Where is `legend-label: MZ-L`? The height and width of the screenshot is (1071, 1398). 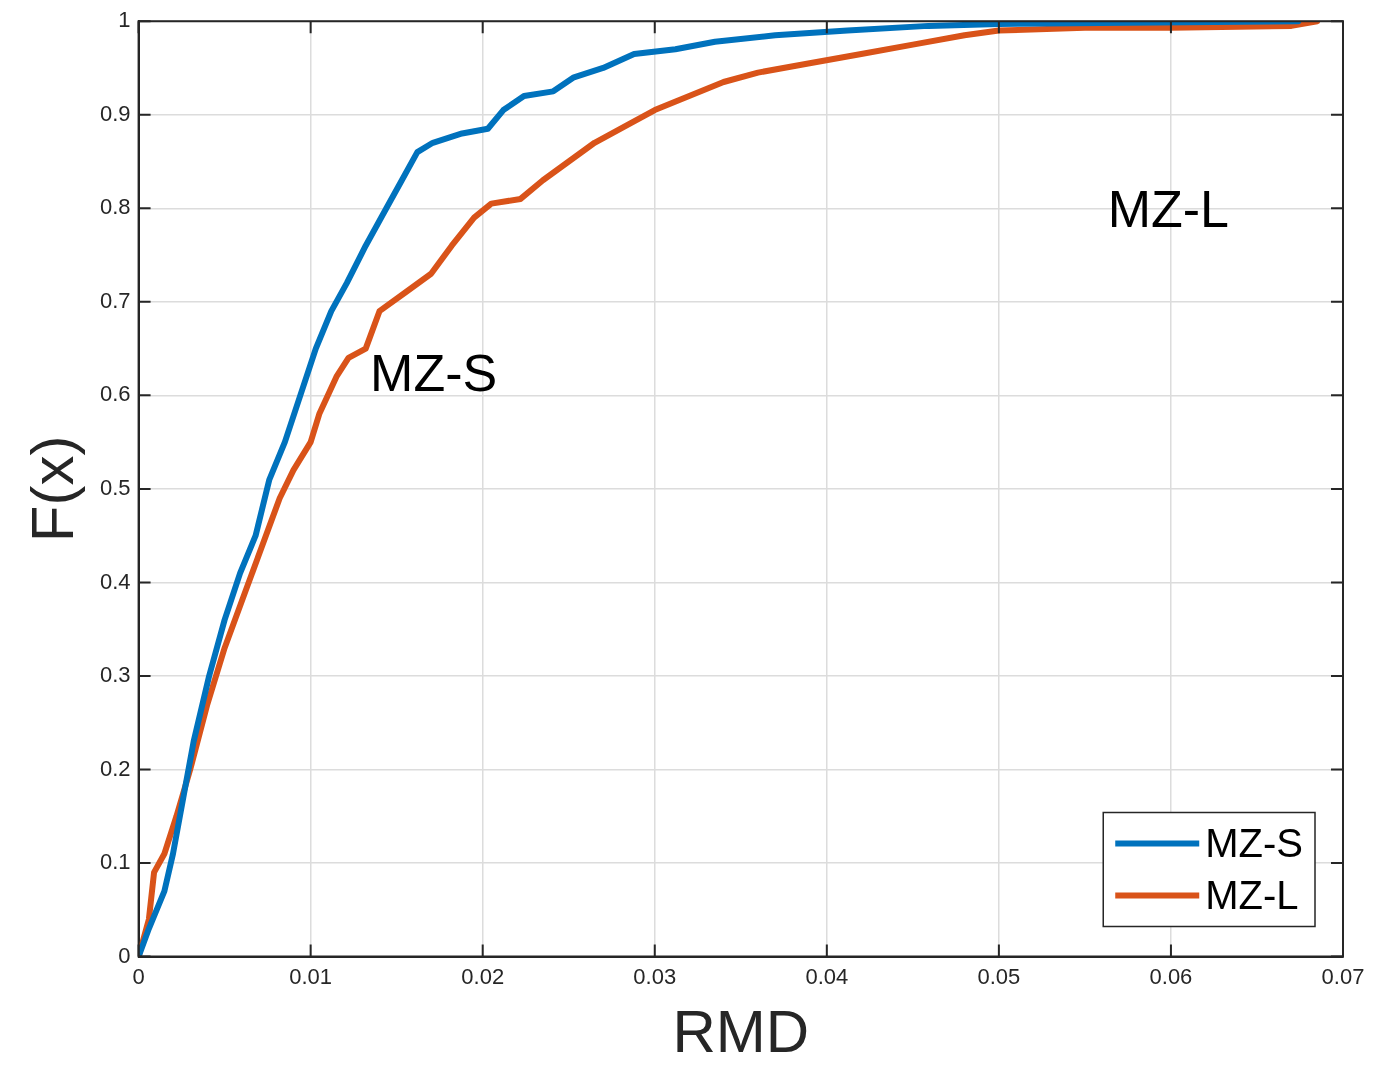 legend-label: MZ-L is located at coordinates (1252, 894).